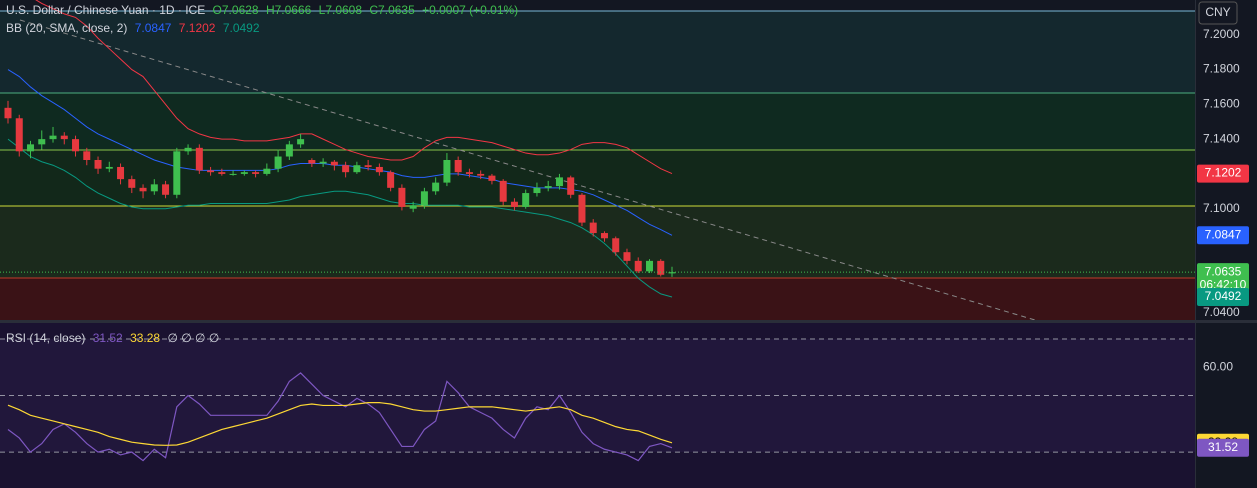  I want to click on bb-basis: 7.0847, so click(153, 28).